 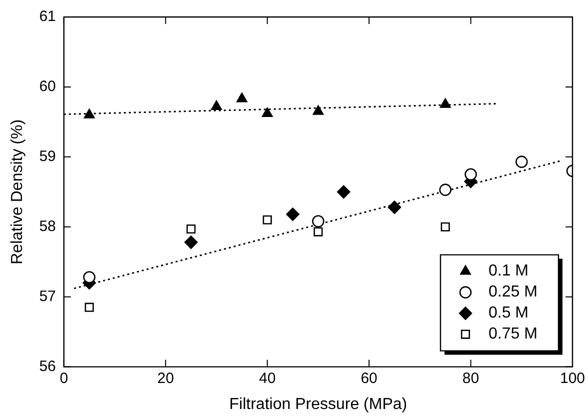 I want to click on y-tick-label: 59, so click(x=47, y=157).